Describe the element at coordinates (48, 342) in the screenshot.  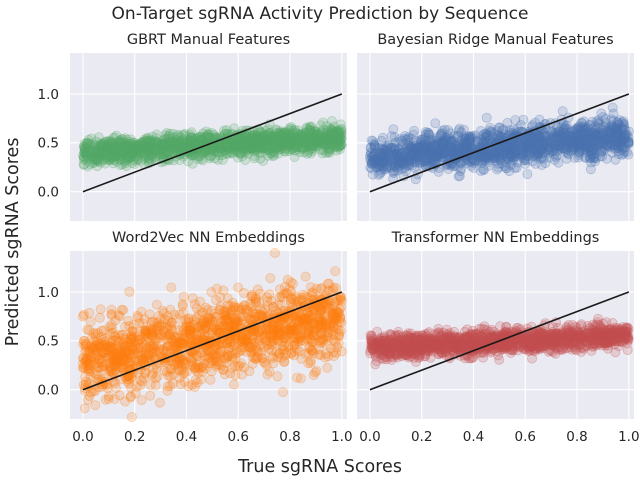
I see `y-tick-label: 0.5` at that location.